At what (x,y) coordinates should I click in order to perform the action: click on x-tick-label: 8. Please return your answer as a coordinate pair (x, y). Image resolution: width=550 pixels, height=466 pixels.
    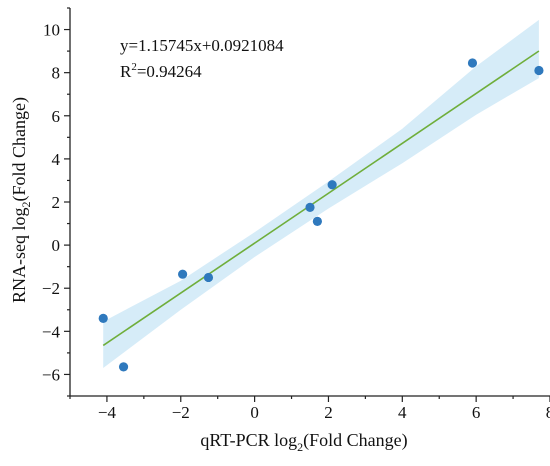
    Looking at the image, I should click on (548, 412).